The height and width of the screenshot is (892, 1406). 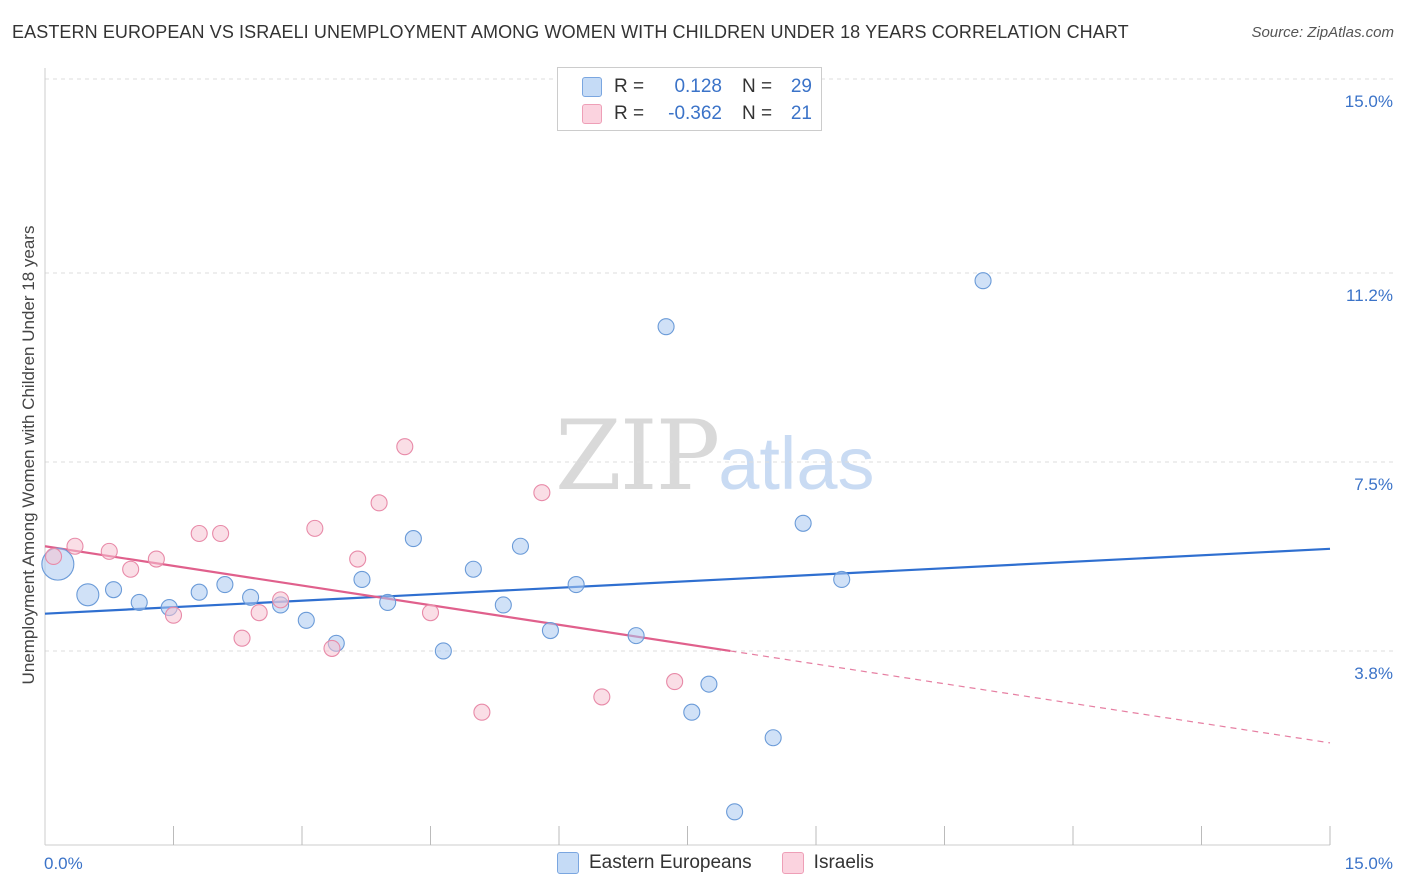 I want to click on legend-n-value: 29, so click(x=801, y=86).